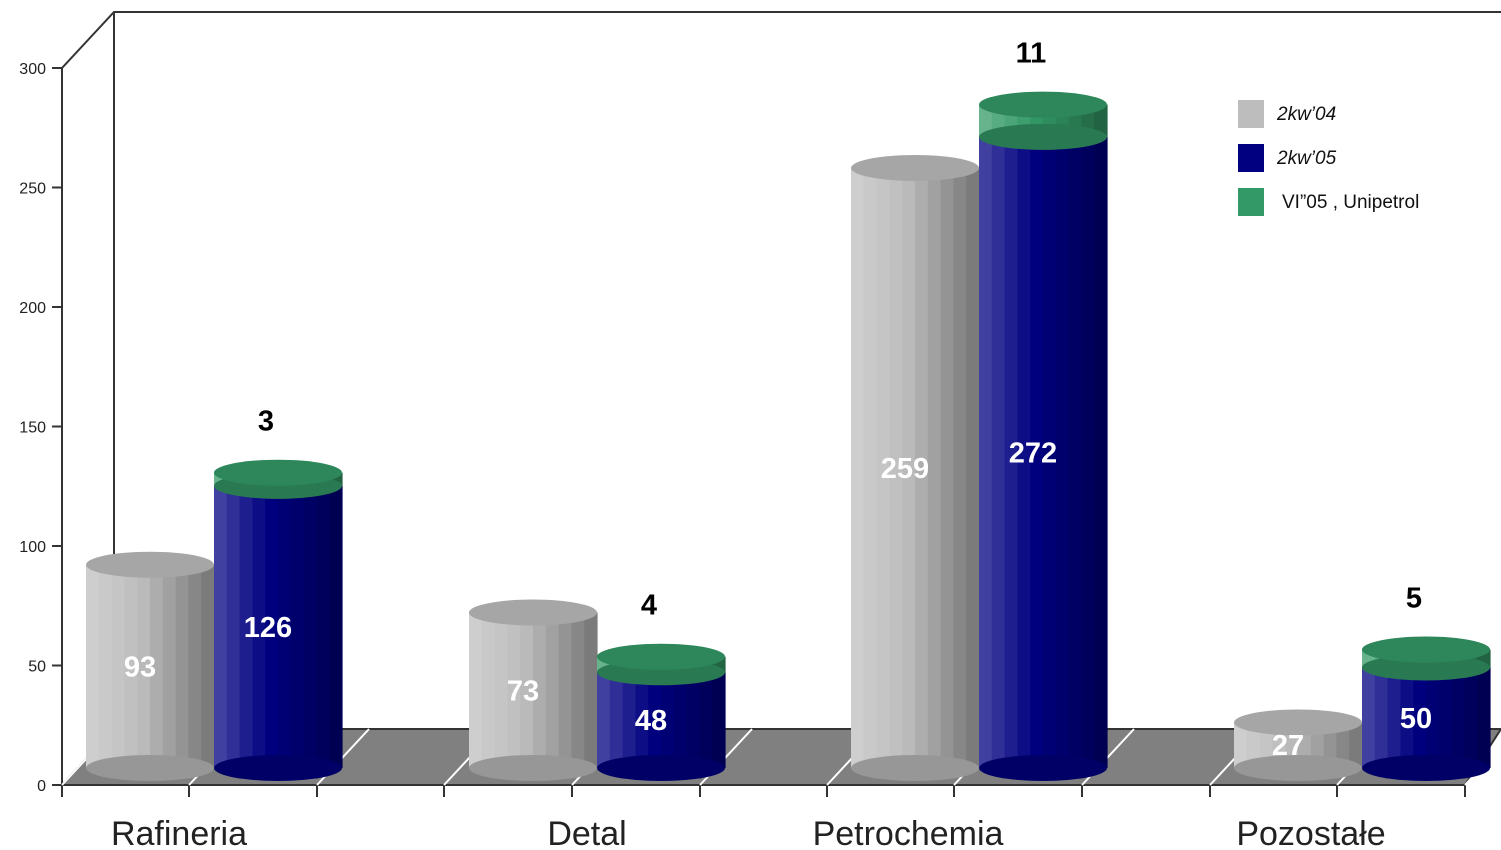 The width and height of the screenshot is (1501, 850). Describe the element at coordinates (1306, 158) in the screenshot. I see `legend-label: 2kw’05` at that location.